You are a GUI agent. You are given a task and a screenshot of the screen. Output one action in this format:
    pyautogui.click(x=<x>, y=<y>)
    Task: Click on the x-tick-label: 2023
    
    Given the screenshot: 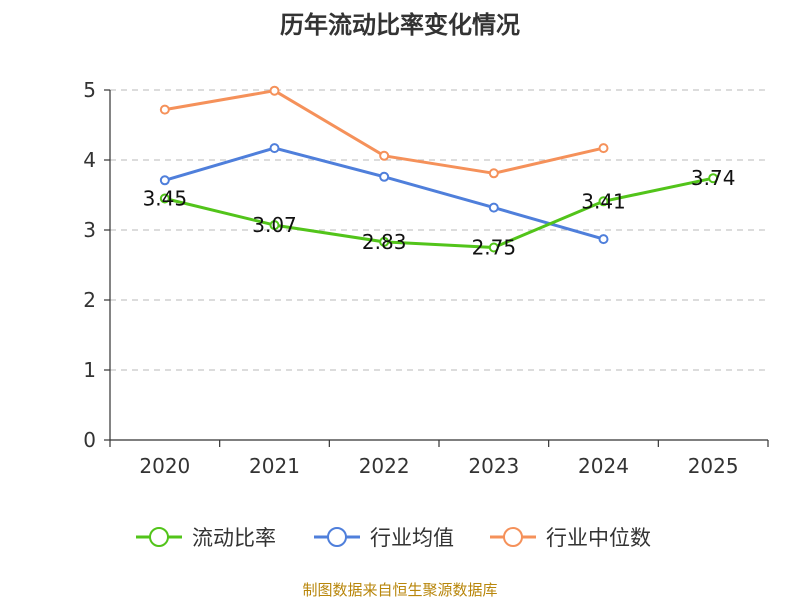 What is the action you would take?
    pyautogui.click(x=493, y=466)
    